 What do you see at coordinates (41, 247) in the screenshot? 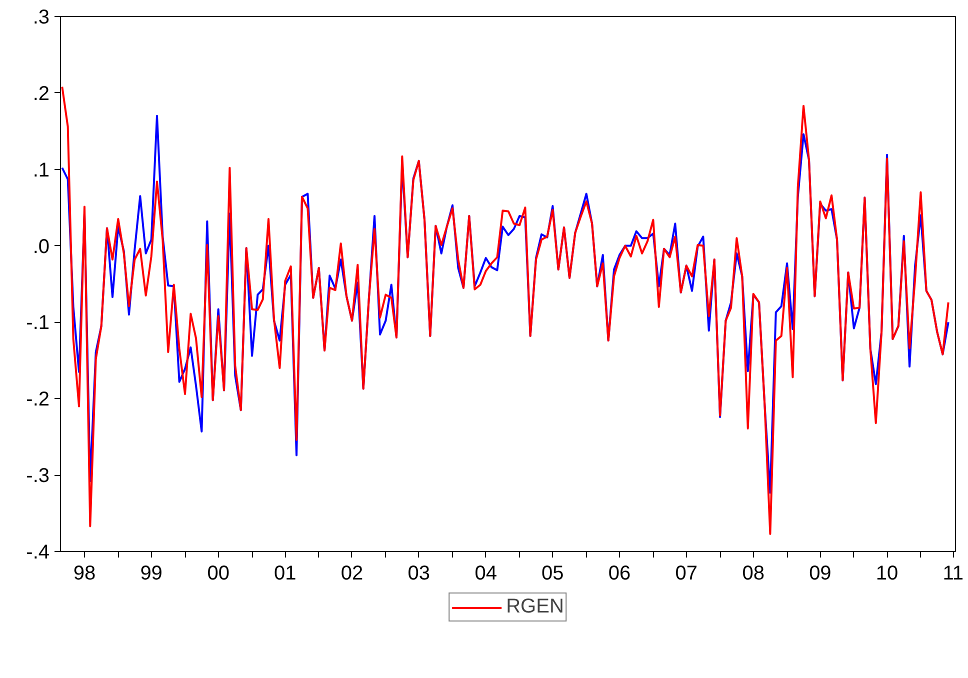
I see `y-tick-label: .0` at bounding box center [41, 247].